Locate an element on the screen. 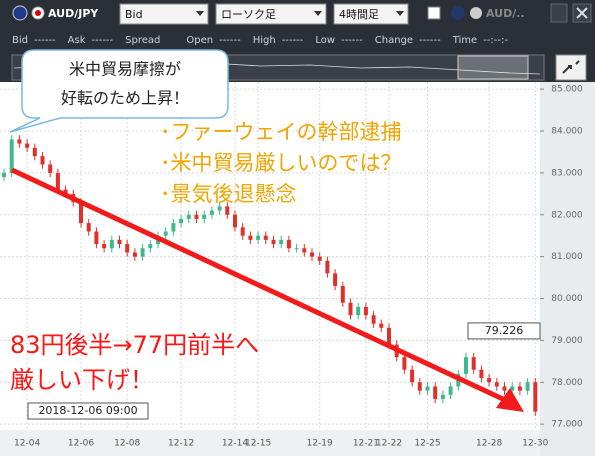  x-tick-label: 12-14 is located at coordinates (235, 444).